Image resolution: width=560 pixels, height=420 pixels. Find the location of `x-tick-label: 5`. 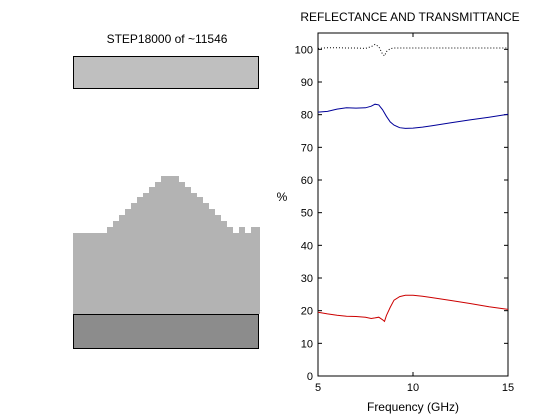

x-tick-label: 5 is located at coordinates (318, 388).